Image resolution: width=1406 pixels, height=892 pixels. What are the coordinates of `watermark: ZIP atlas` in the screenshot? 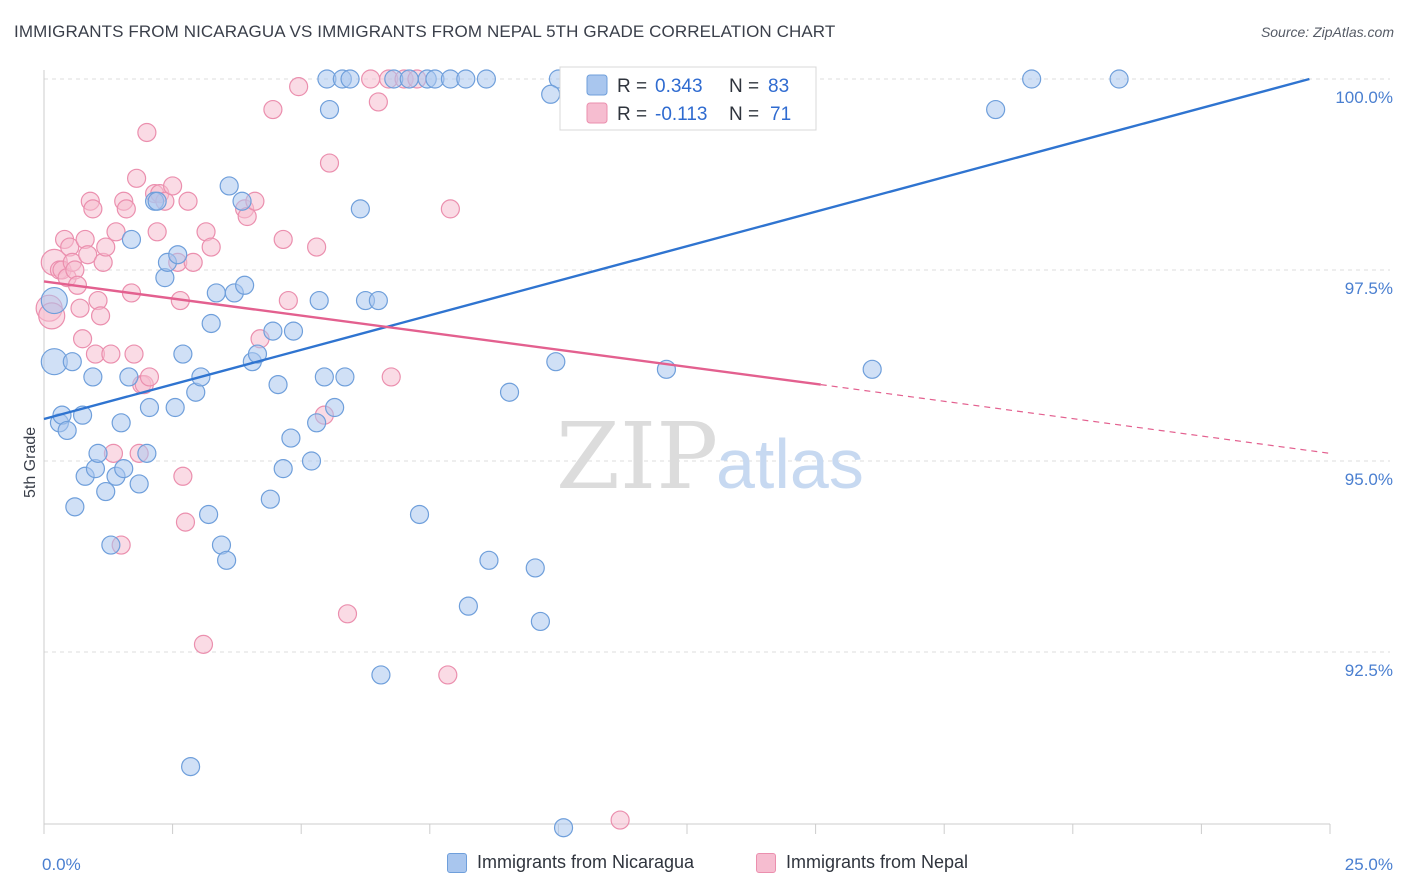 It's located at (710, 456).